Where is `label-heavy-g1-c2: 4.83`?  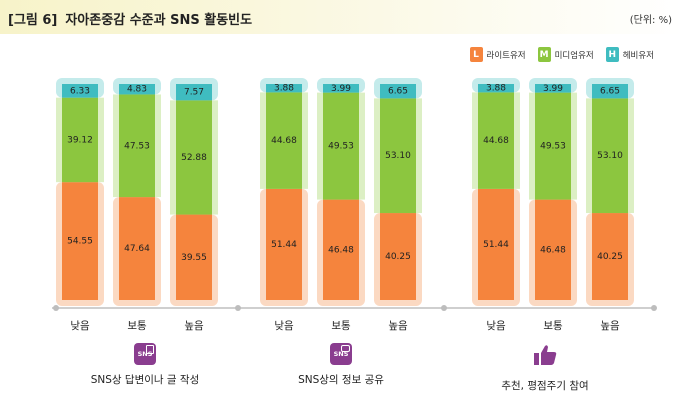
label-heavy-g1-c2: 4.83 is located at coordinates (137, 90).